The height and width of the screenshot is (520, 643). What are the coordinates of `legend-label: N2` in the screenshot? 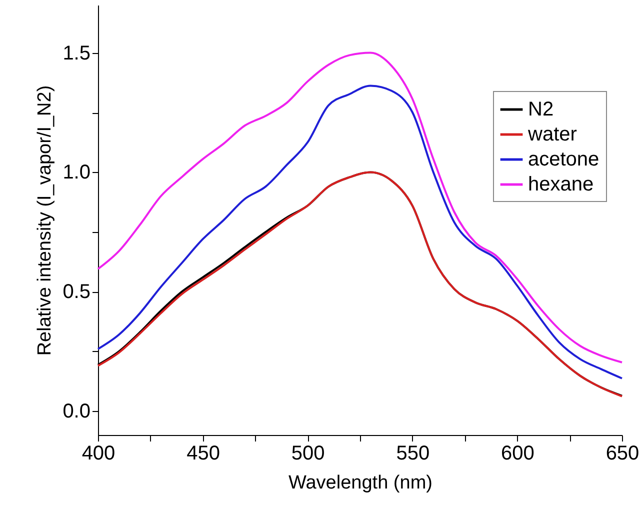 It's located at (541, 109).